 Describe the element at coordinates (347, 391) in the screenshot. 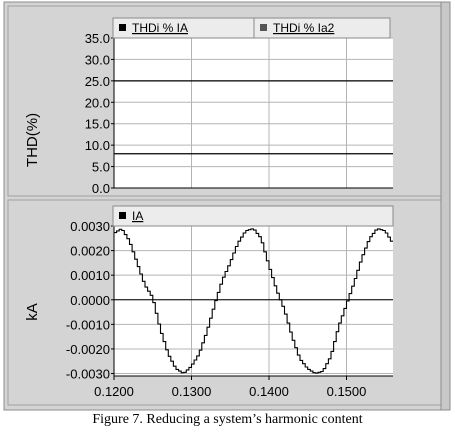

I see `current-xtick-label: 0.1500` at that location.